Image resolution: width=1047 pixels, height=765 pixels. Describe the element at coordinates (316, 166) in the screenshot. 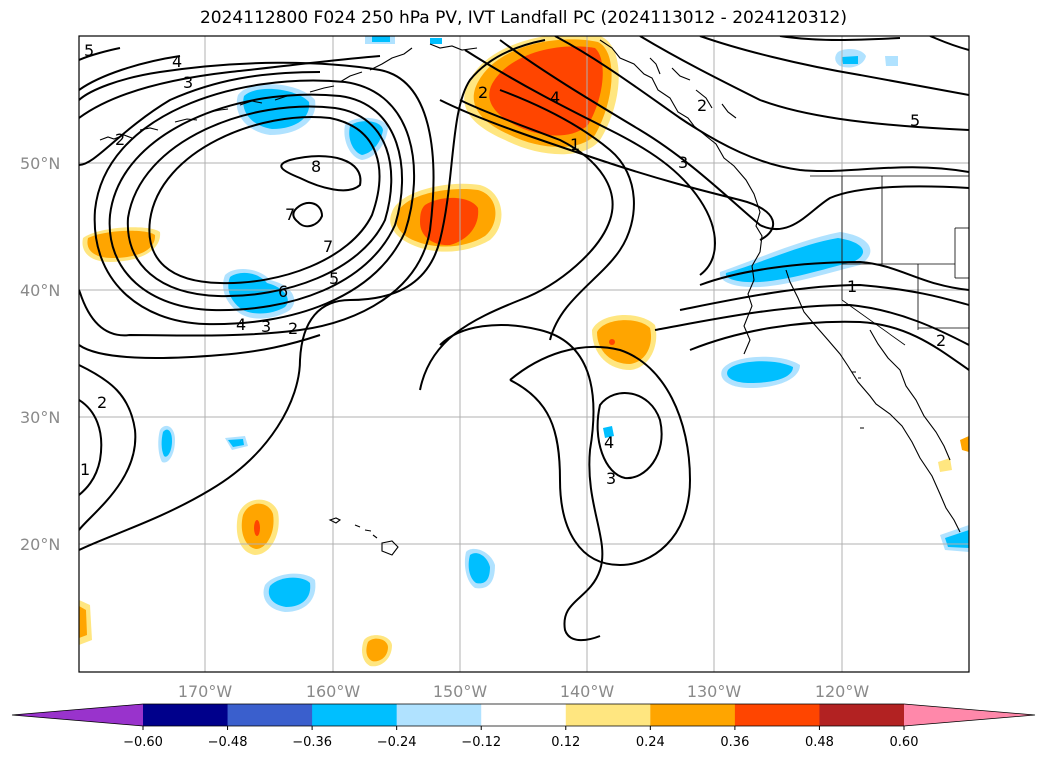

I see `contour-label: 8` at that location.